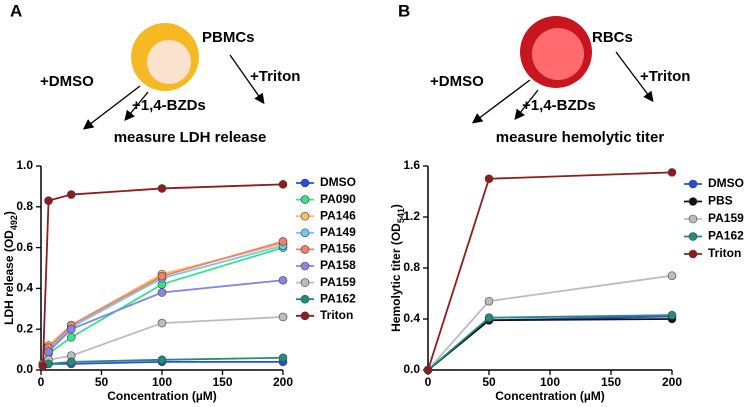 The height and width of the screenshot is (407, 755). I want to click on legend-label: PA158, so click(338, 265).